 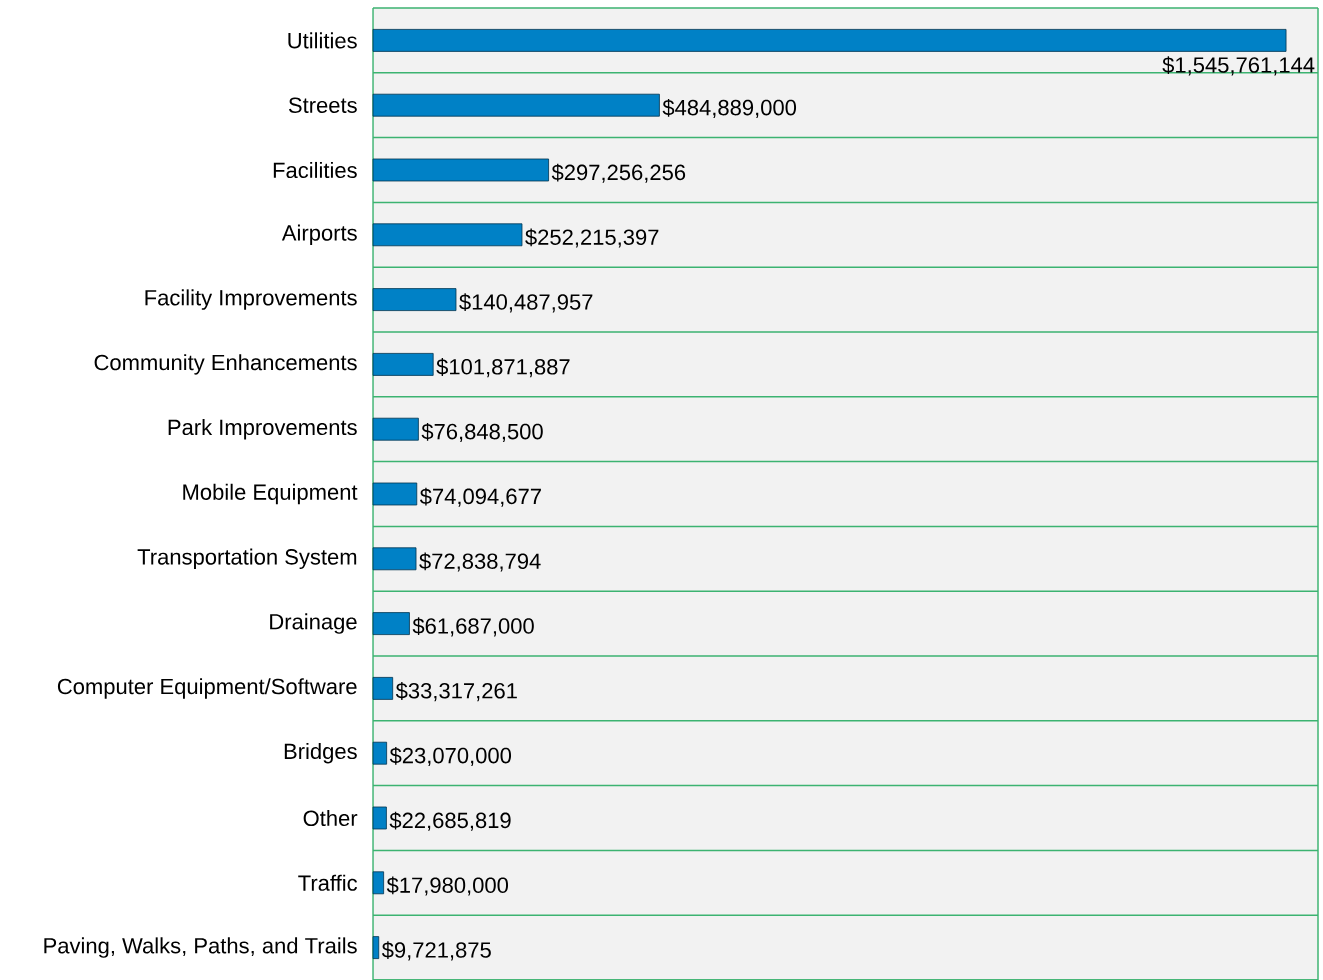 I want to click on y-tick-label: Drainage, so click(x=313, y=623).